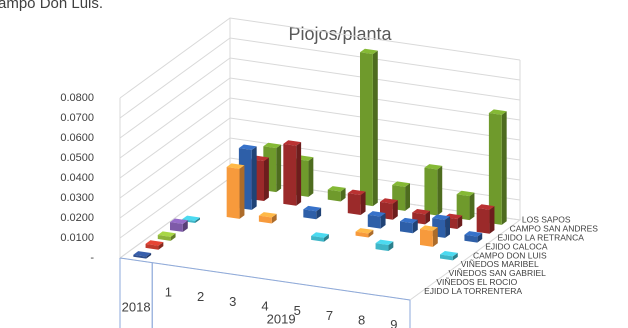  Describe the element at coordinates (329, 315) in the screenshot. I see `x-tick-label: 7` at that location.